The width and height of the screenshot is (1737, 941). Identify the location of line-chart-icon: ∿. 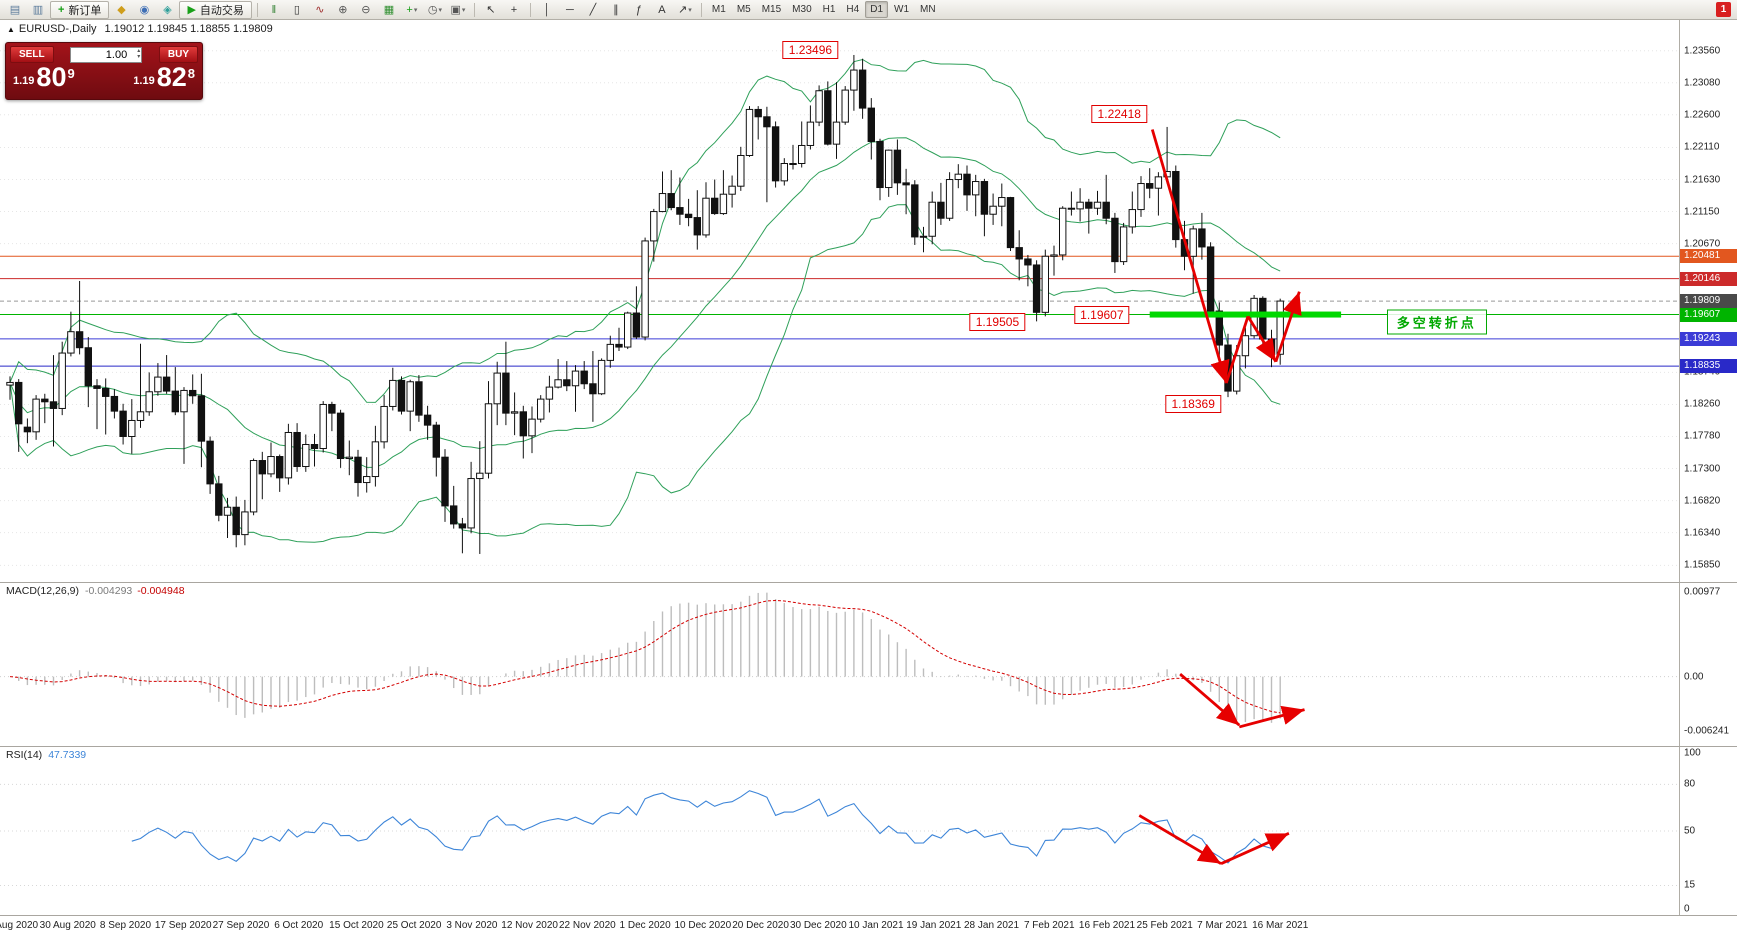
(320, 10).